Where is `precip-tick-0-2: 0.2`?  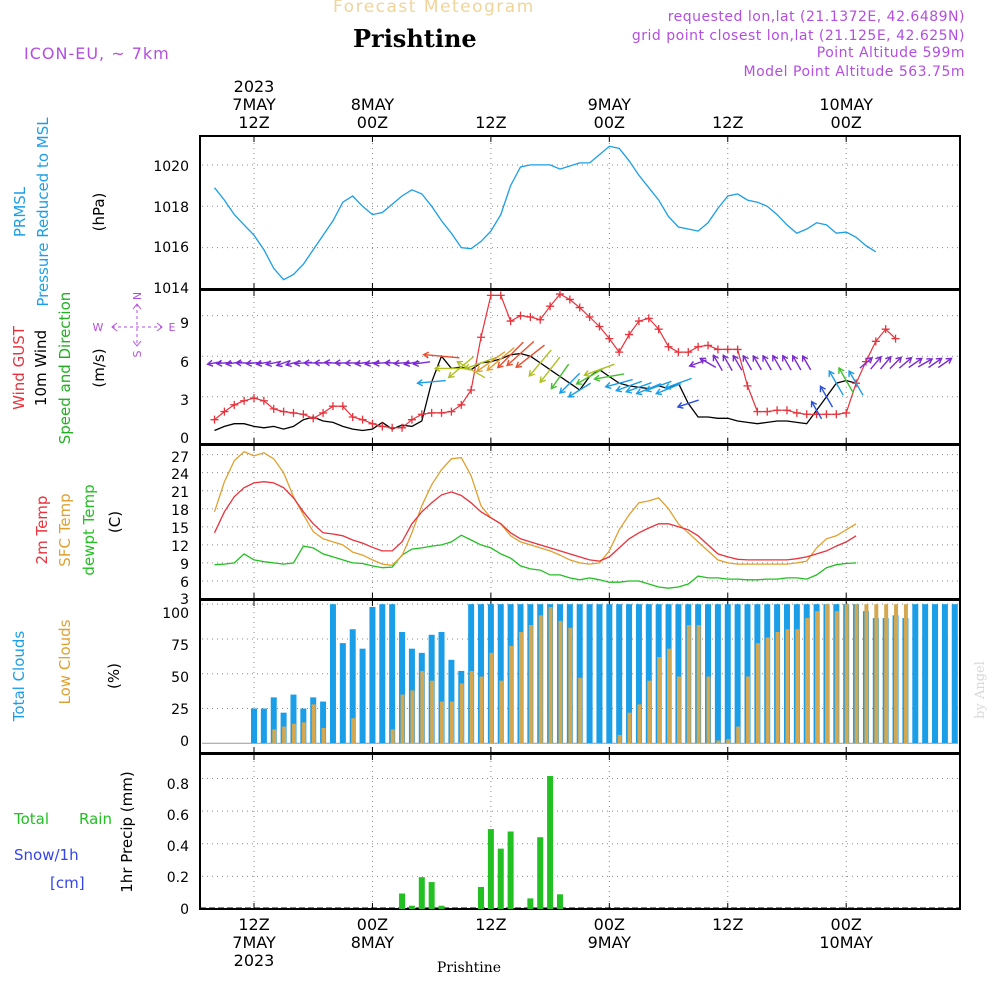
precip-tick-0-2: 0.2 is located at coordinates (178, 878).